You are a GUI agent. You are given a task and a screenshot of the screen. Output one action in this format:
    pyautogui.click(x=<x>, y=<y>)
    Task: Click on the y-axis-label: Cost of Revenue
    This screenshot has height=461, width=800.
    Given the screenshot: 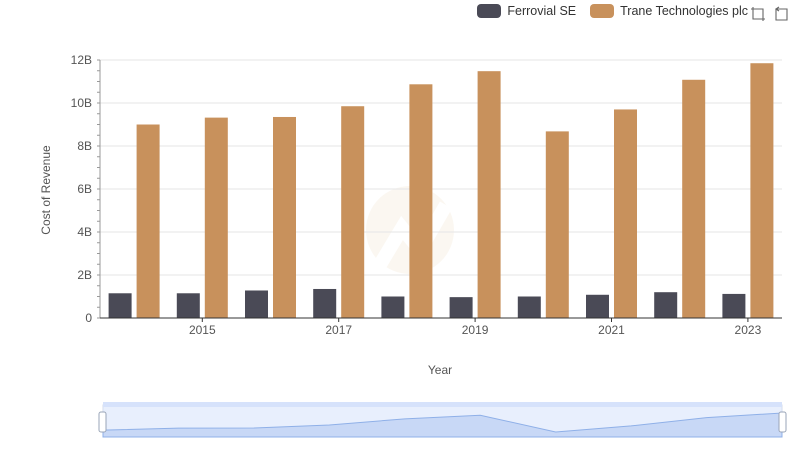 What is the action you would take?
    pyautogui.click(x=46, y=190)
    